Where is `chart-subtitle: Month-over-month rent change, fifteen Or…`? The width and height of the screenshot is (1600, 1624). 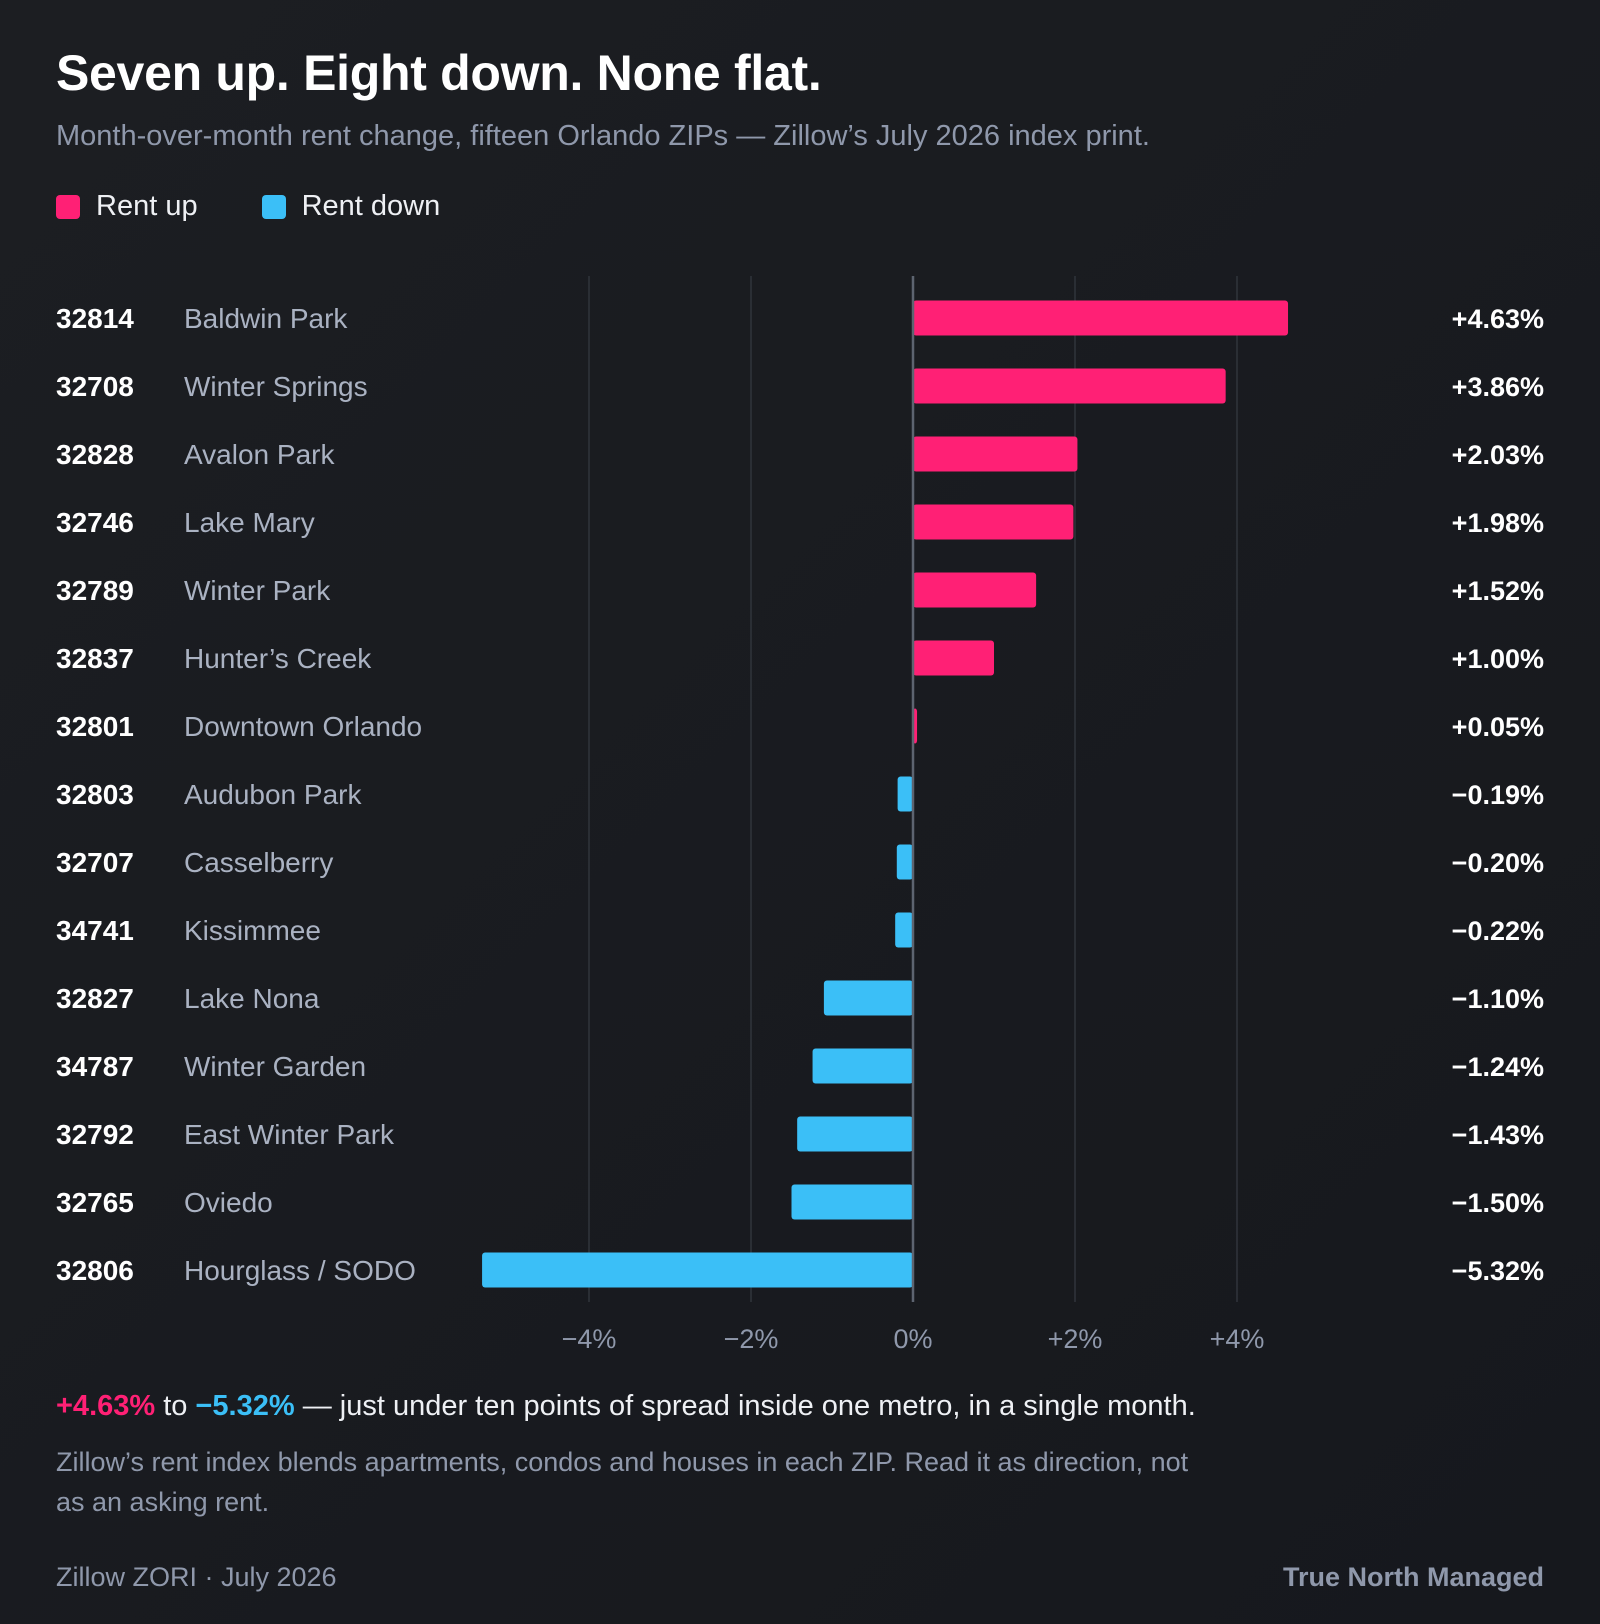 chart-subtitle: Month-over-month rent change, fifteen Or… is located at coordinates (603, 136).